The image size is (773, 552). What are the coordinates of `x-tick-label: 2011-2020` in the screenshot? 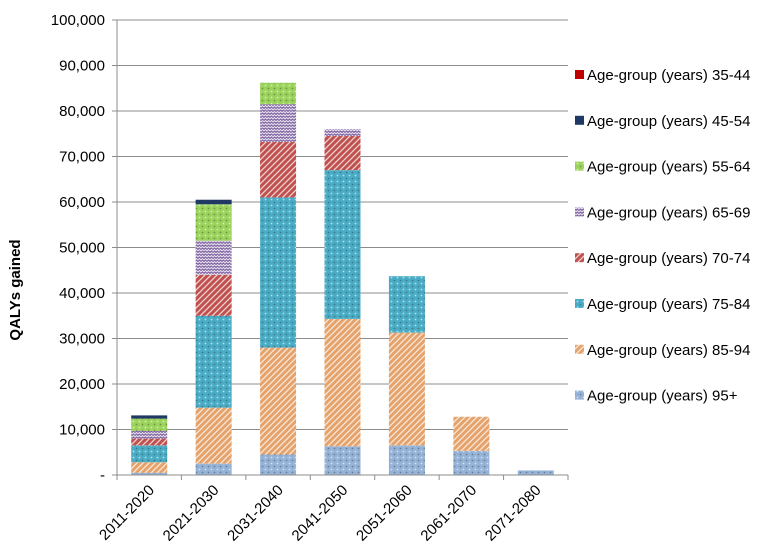 It's located at (127, 513).